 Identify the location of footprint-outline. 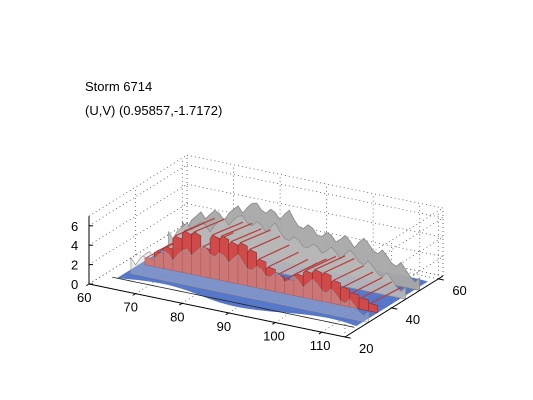
(233, 302).